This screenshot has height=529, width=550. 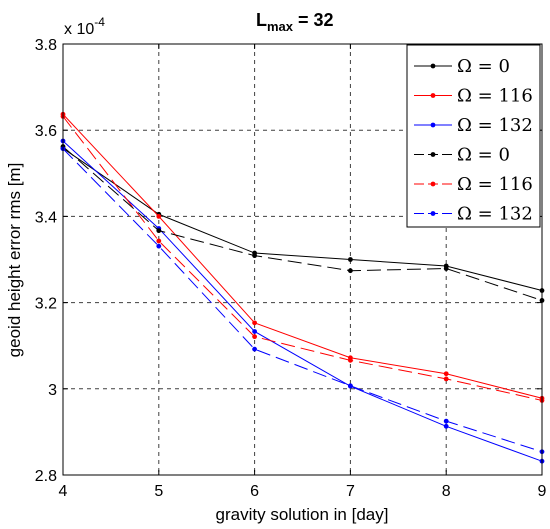 What do you see at coordinates (46, 131) in the screenshot?
I see `y-tick-label: 3.6` at bounding box center [46, 131].